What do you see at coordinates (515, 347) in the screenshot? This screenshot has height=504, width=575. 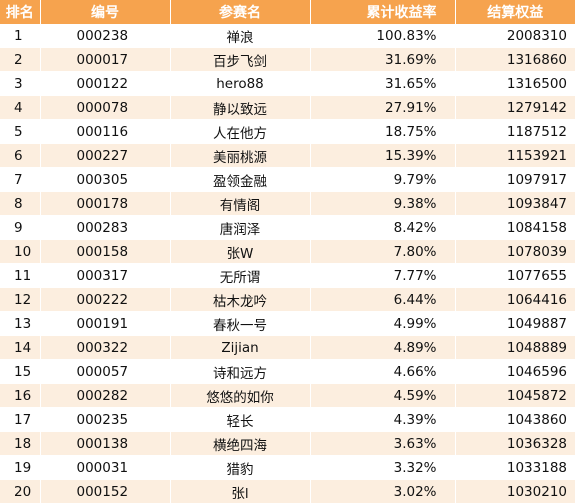 I see `cell-equity: 1048889` at bounding box center [515, 347].